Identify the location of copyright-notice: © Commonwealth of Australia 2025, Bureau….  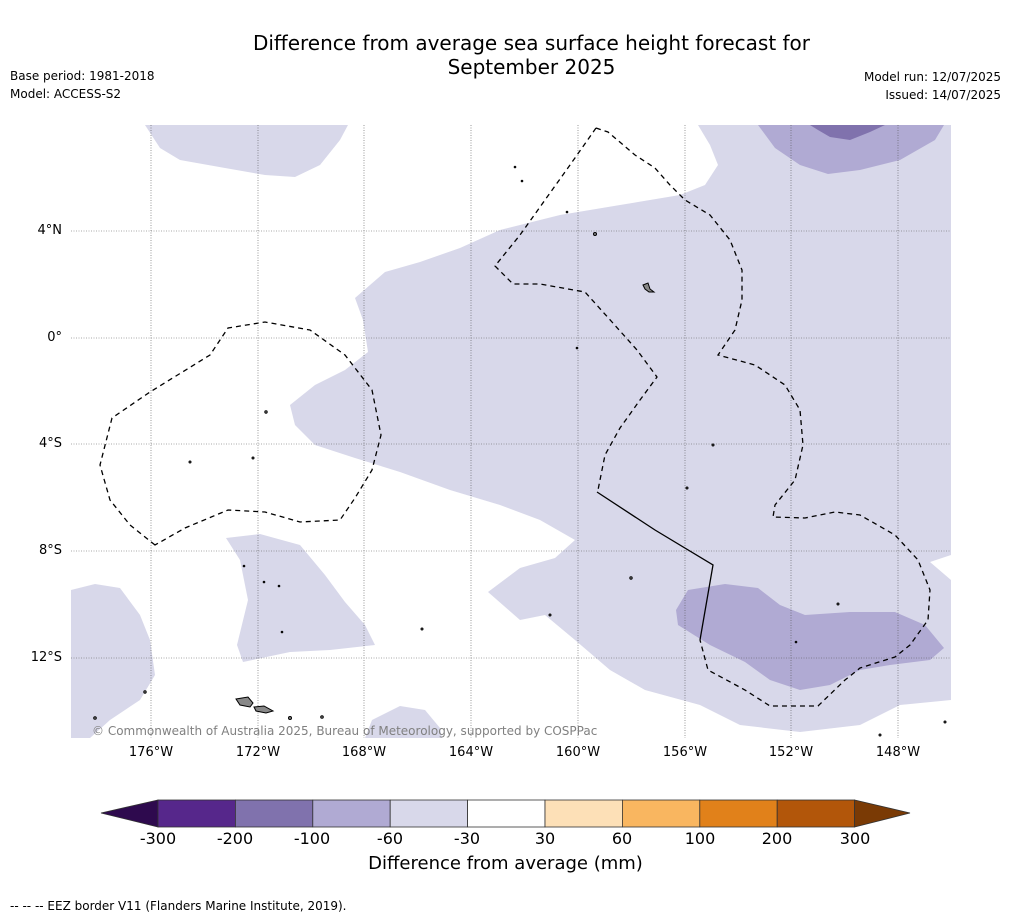
(345, 731).